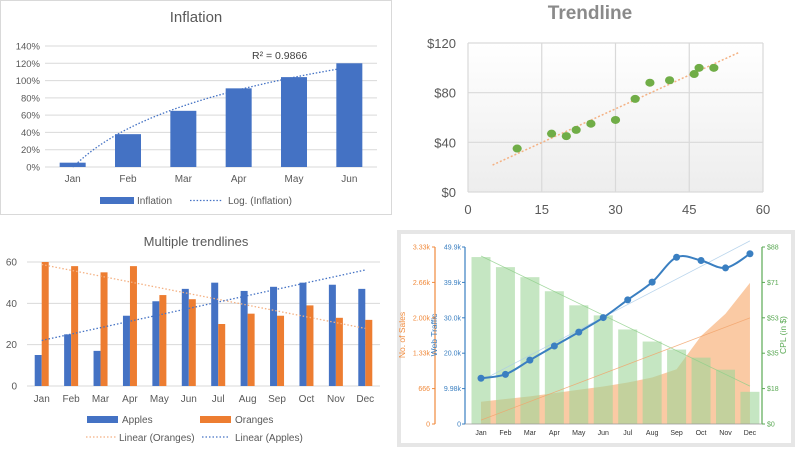  I want to click on x-tick-label: Apr, so click(130, 399).